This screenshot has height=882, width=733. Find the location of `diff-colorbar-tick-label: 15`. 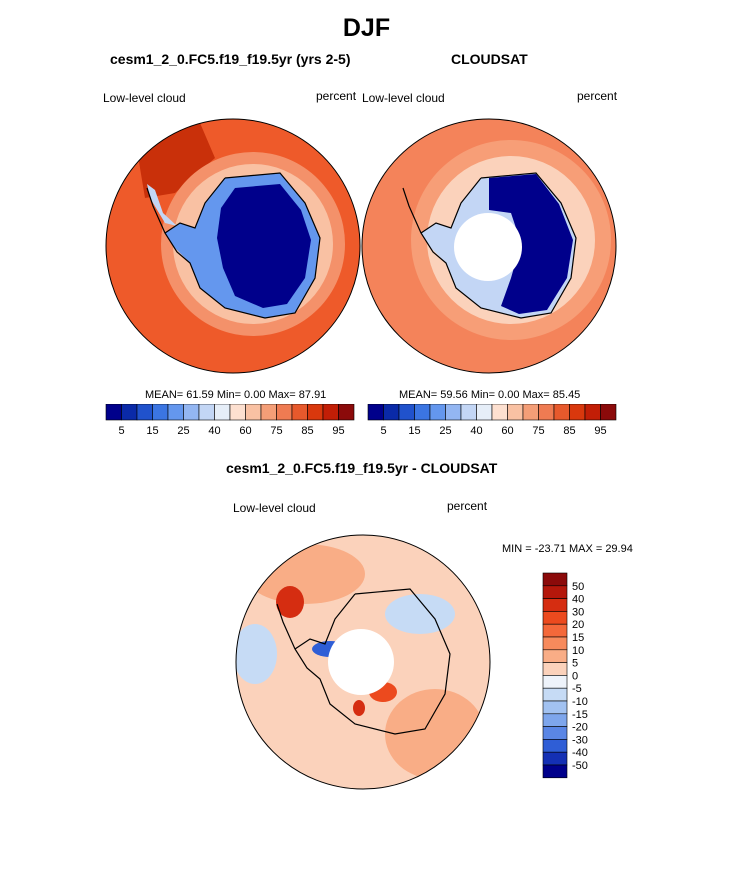

diff-colorbar-tick-label: 15 is located at coordinates (578, 638).